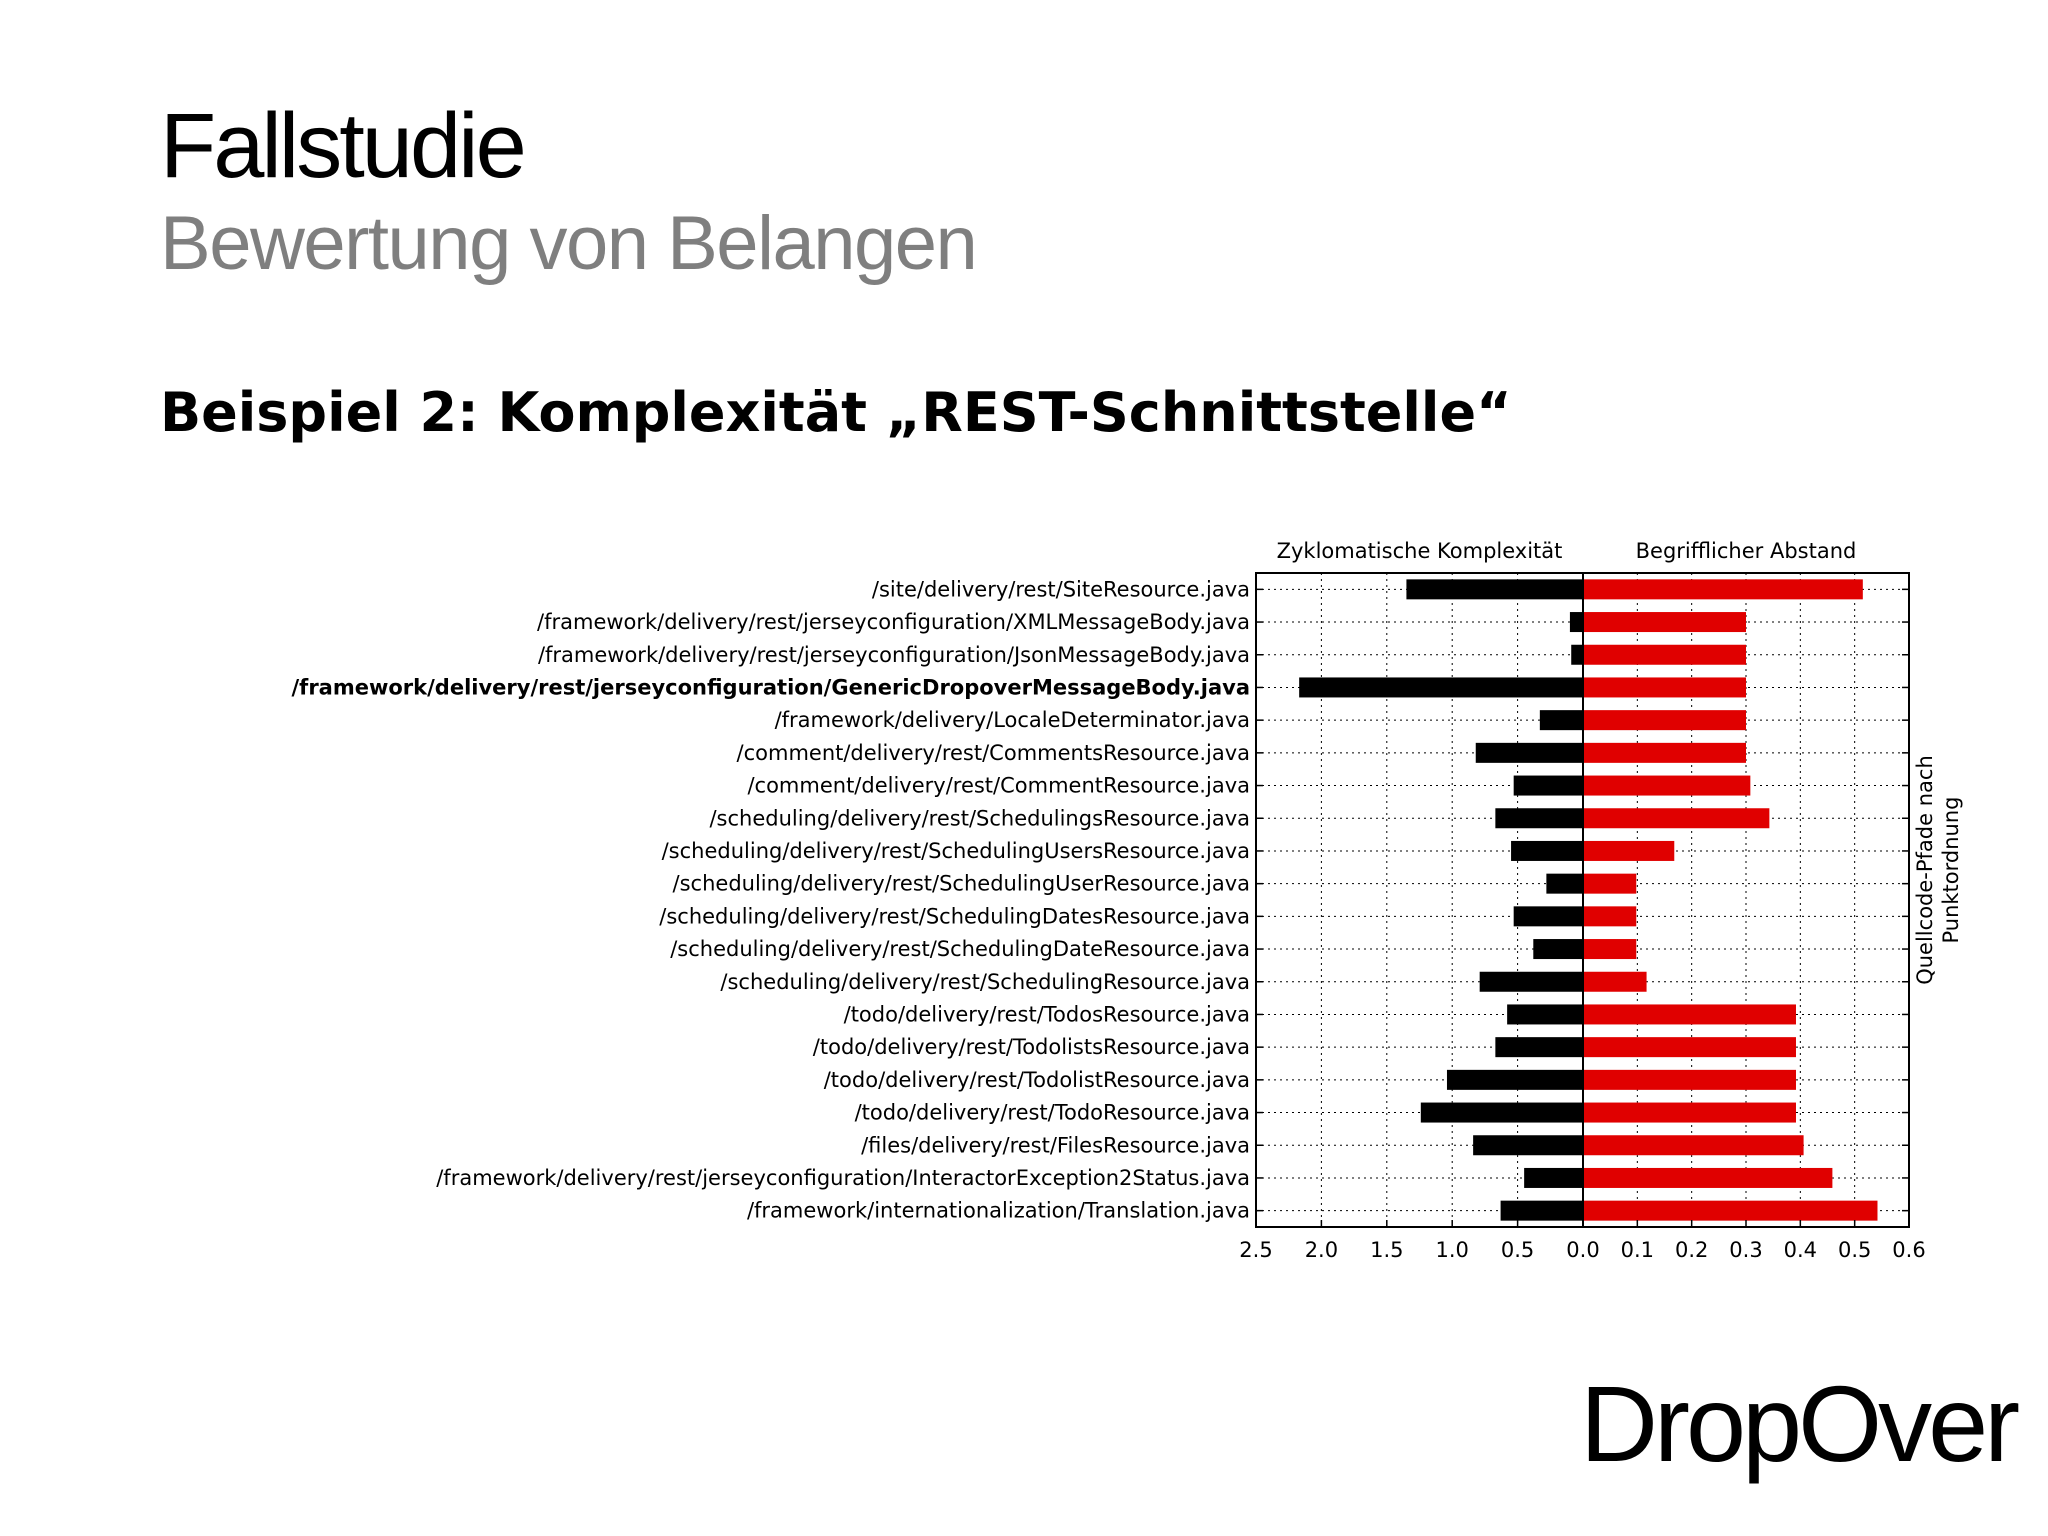  I want to click on x-tick-label: 0.4, so click(1800, 1250).